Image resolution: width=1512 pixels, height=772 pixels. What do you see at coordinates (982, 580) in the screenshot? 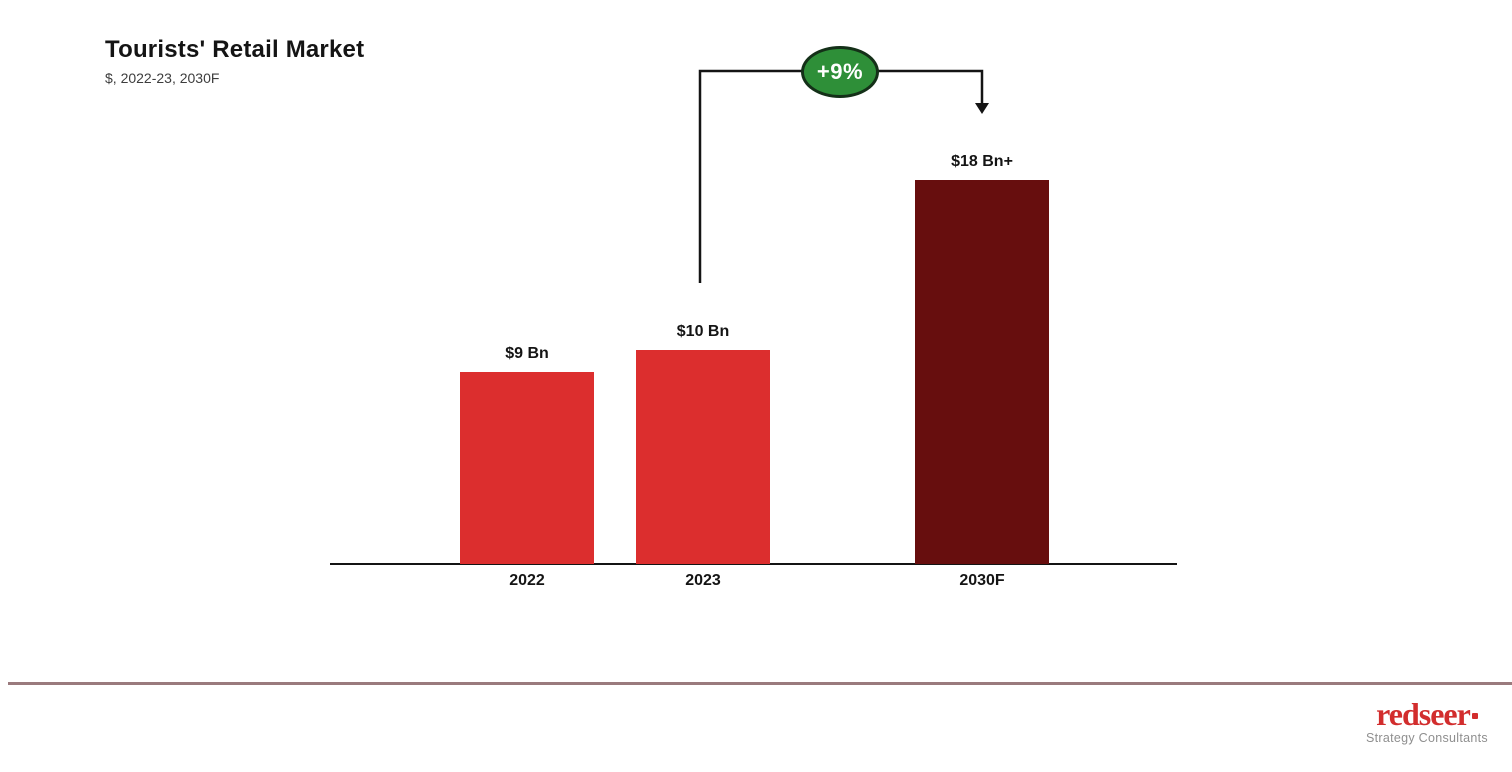
I see `x-axis-label-2030F: 2030F` at bounding box center [982, 580].